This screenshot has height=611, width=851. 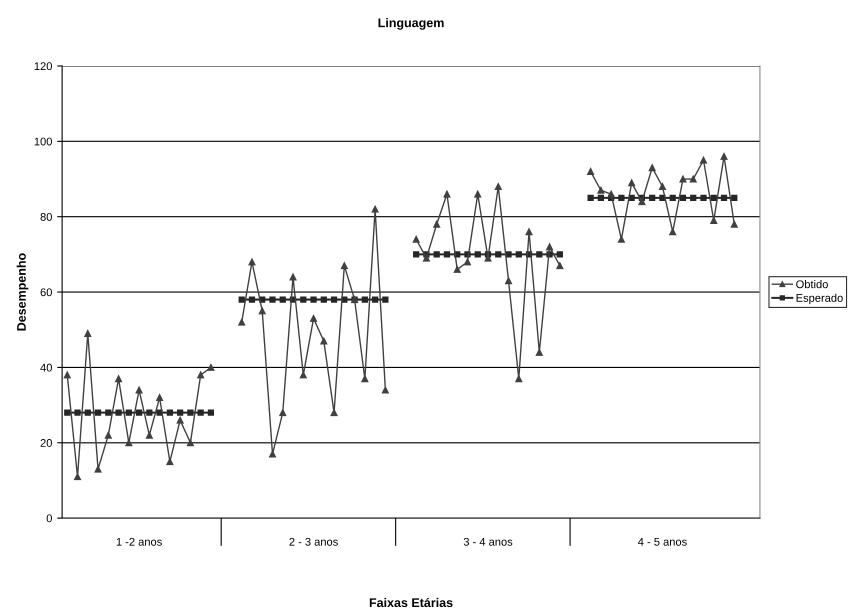 What do you see at coordinates (46, 443) in the screenshot?
I see `y-tick-label: 20` at bounding box center [46, 443].